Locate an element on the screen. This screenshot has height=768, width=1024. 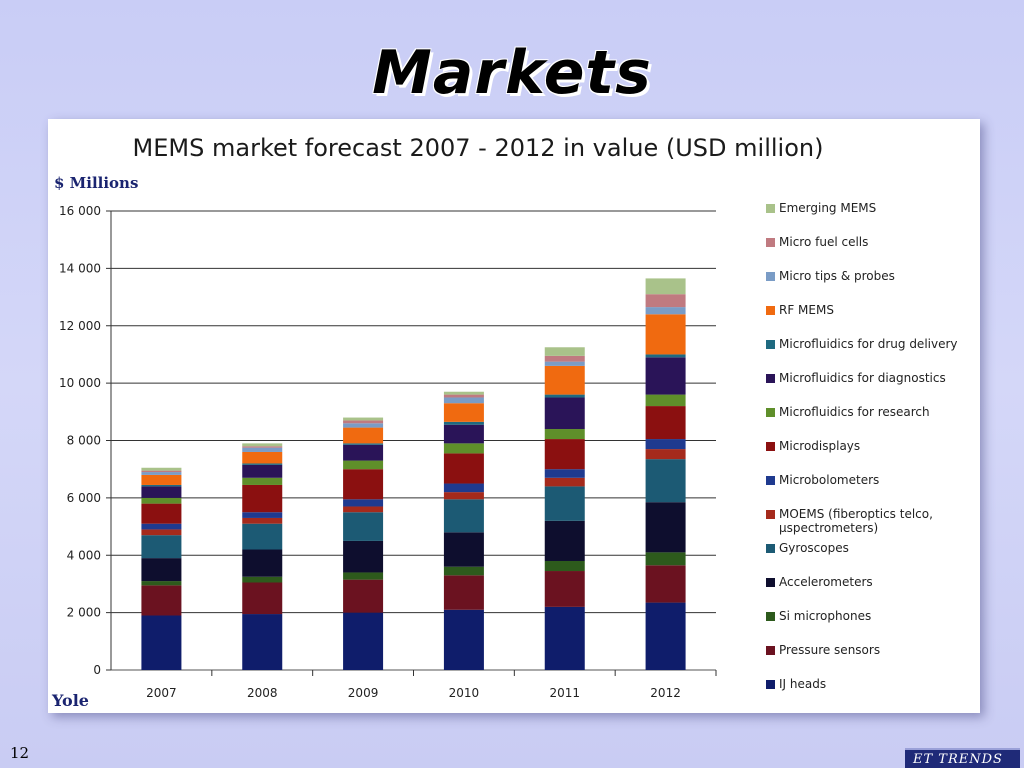
slide-title: Markets is located at coordinates (512, 73).